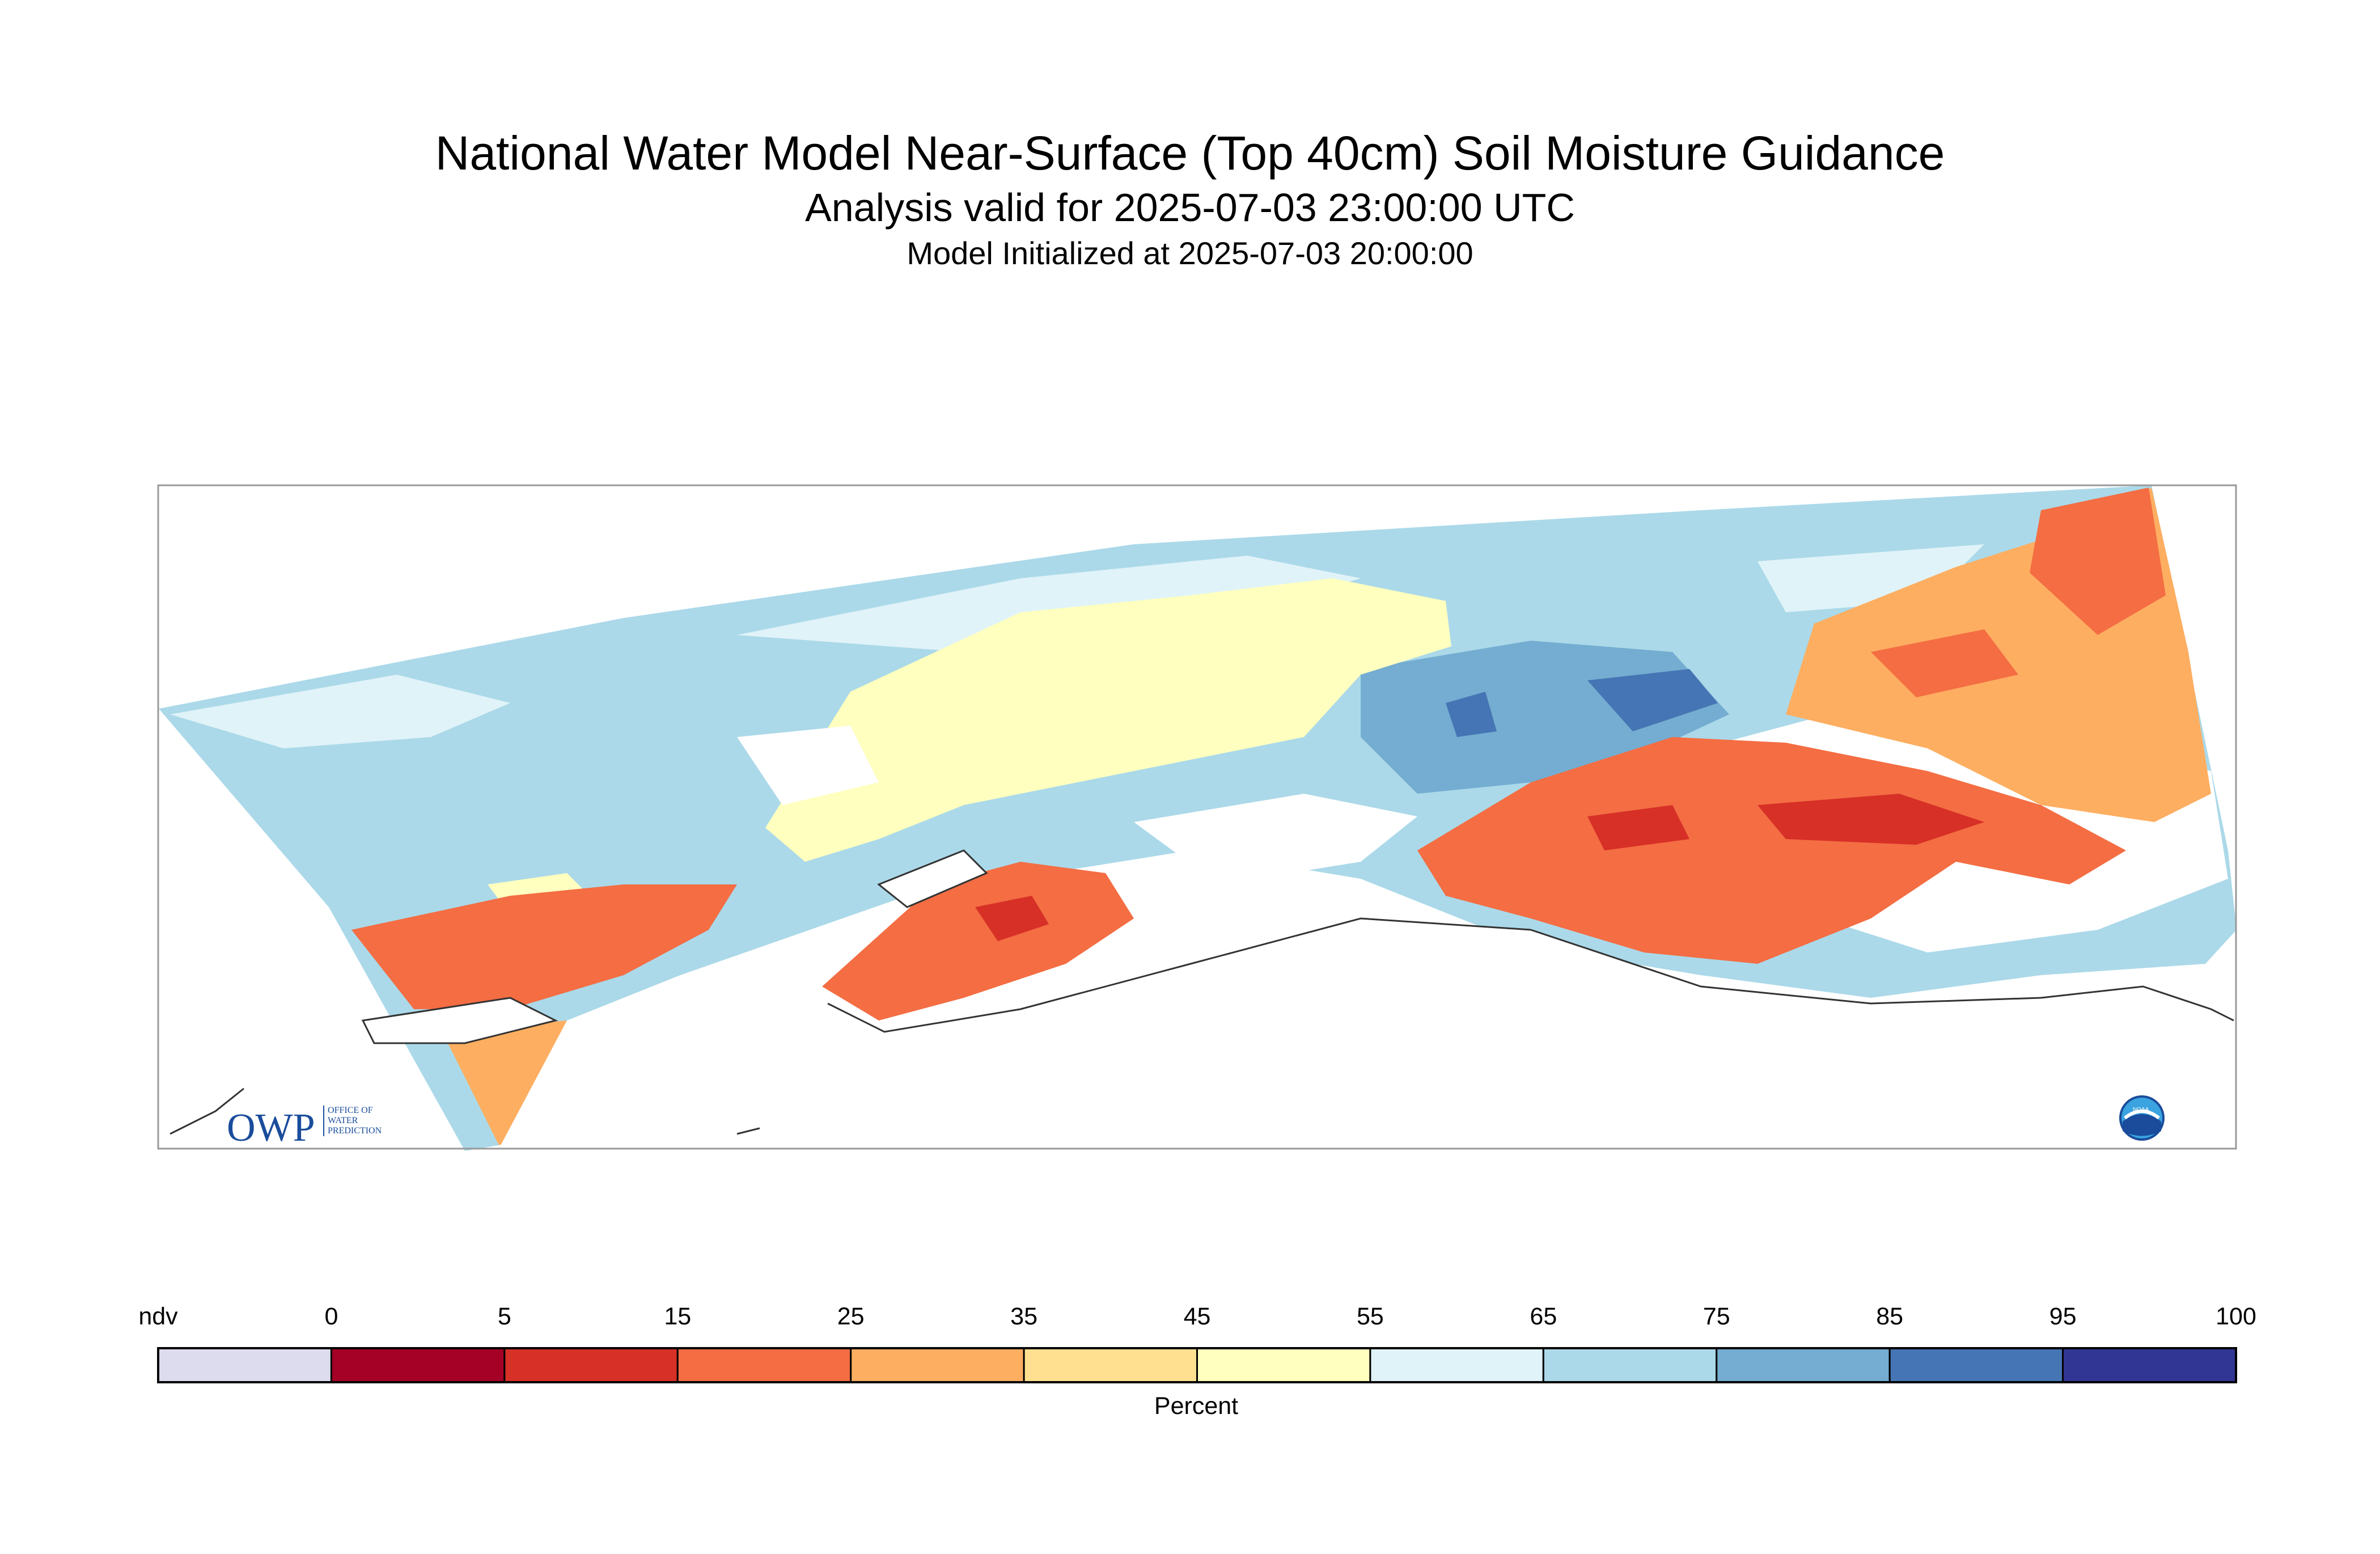 This screenshot has height=1554, width=2380. Describe the element at coordinates (343, 1120) in the screenshot. I see `owp-line-2: WATER` at that location.